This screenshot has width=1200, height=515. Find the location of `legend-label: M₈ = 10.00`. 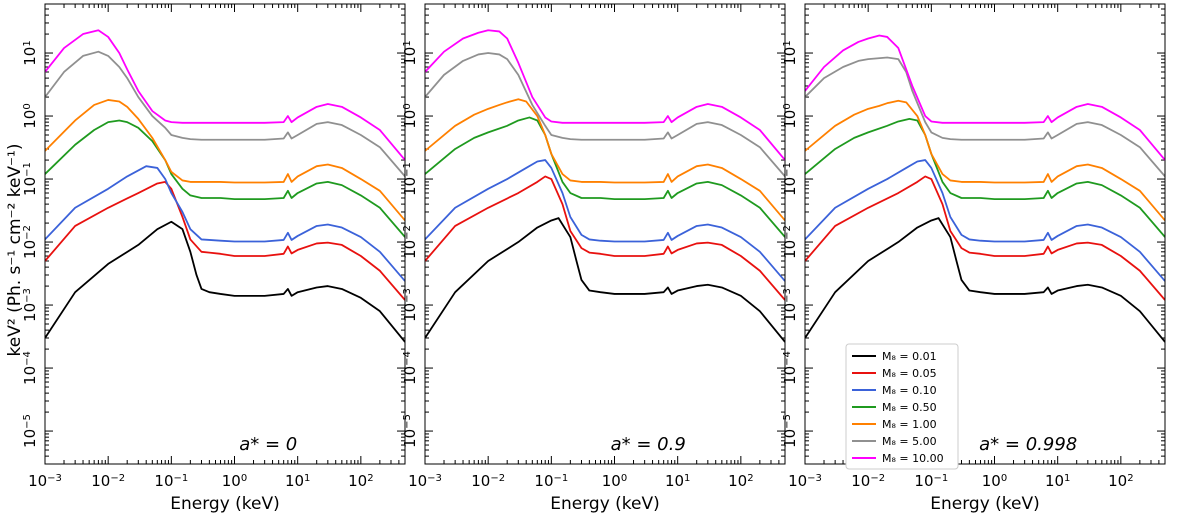

legend-label: M₈ = 10.00 is located at coordinates (913, 458).